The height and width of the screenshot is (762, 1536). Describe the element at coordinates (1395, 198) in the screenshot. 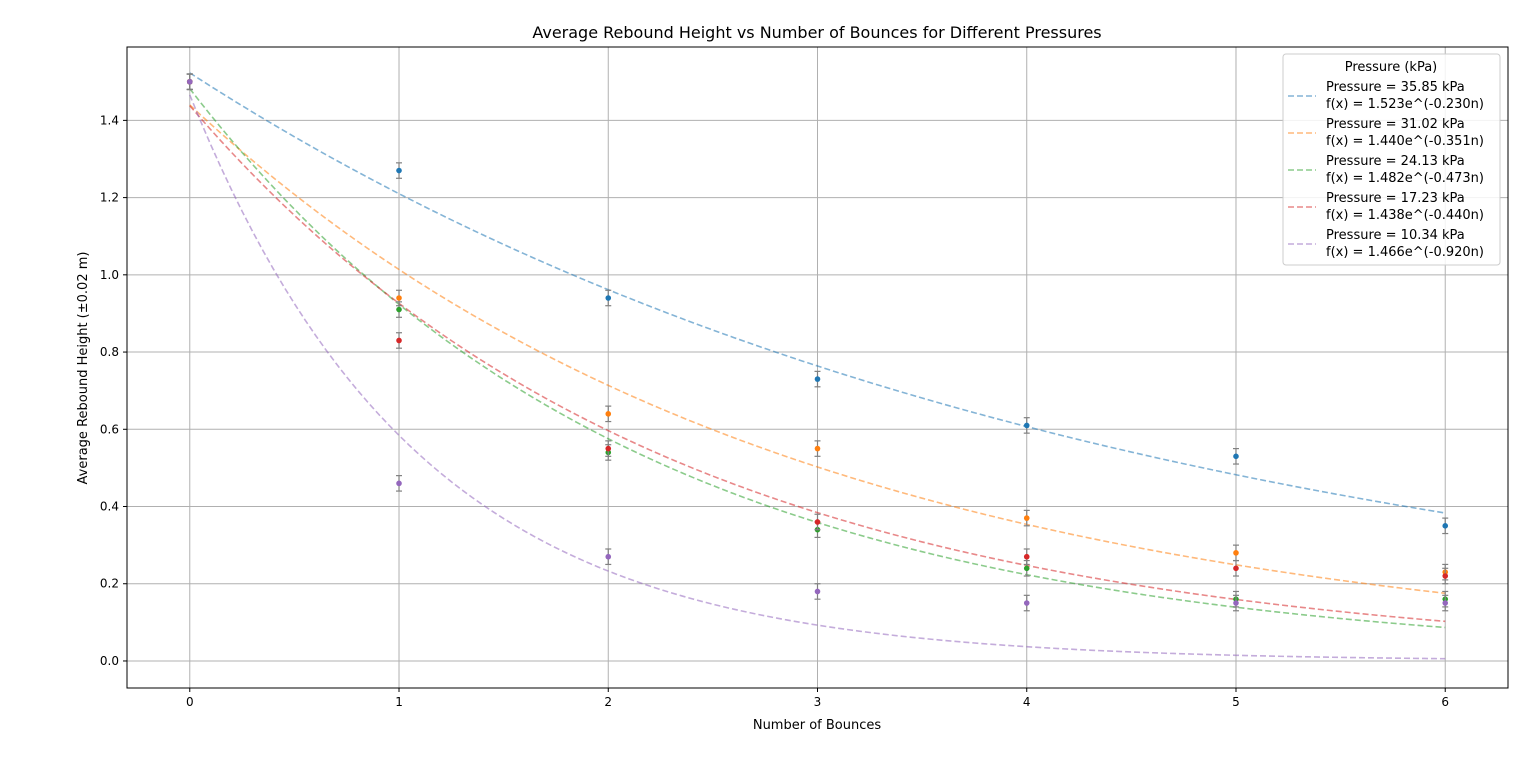

I see `legend-label-series-4: Pressure = 17.23 kPa` at that location.